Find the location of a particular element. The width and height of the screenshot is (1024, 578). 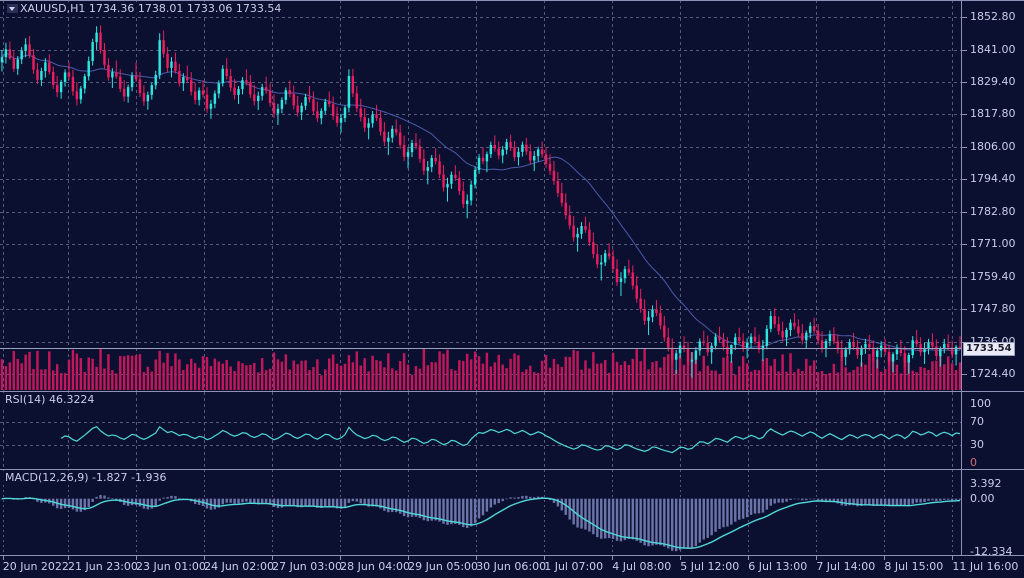

macd-signal-line is located at coordinates (481, 523).